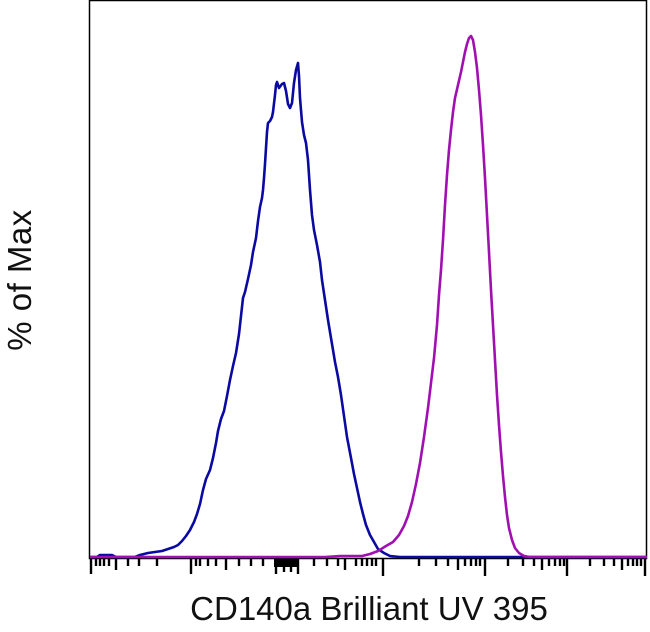 Image resolution: width=650 pixels, height=632 pixels. What do you see at coordinates (369, 608) in the screenshot?
I see `x-axis-label: CD140a Brilliant UV 395` at bounding box center [369, 608].